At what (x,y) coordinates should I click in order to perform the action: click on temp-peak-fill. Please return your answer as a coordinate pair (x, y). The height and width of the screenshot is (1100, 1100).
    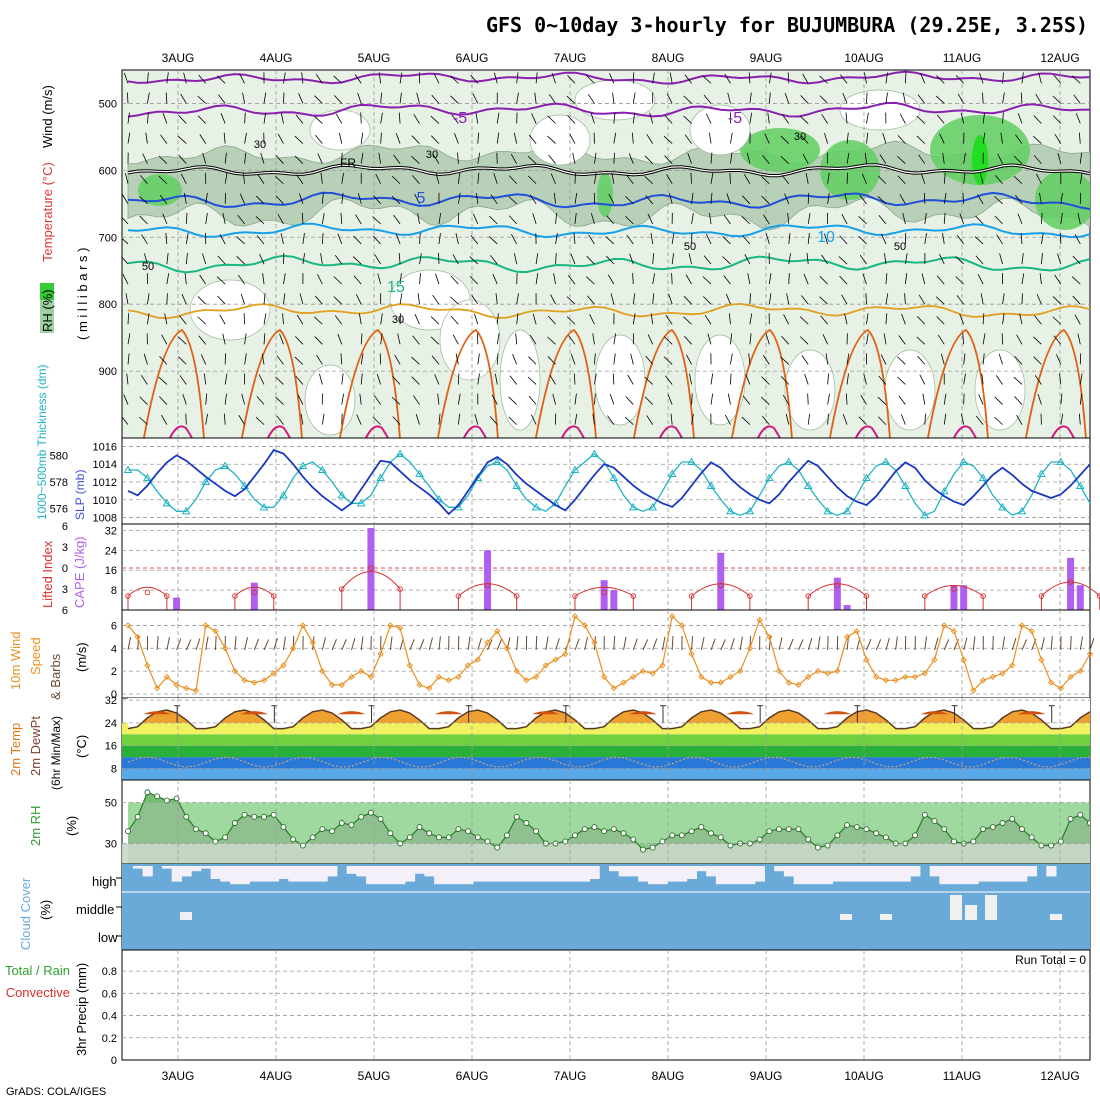
    Looking at the image, I should click on (934, 713).